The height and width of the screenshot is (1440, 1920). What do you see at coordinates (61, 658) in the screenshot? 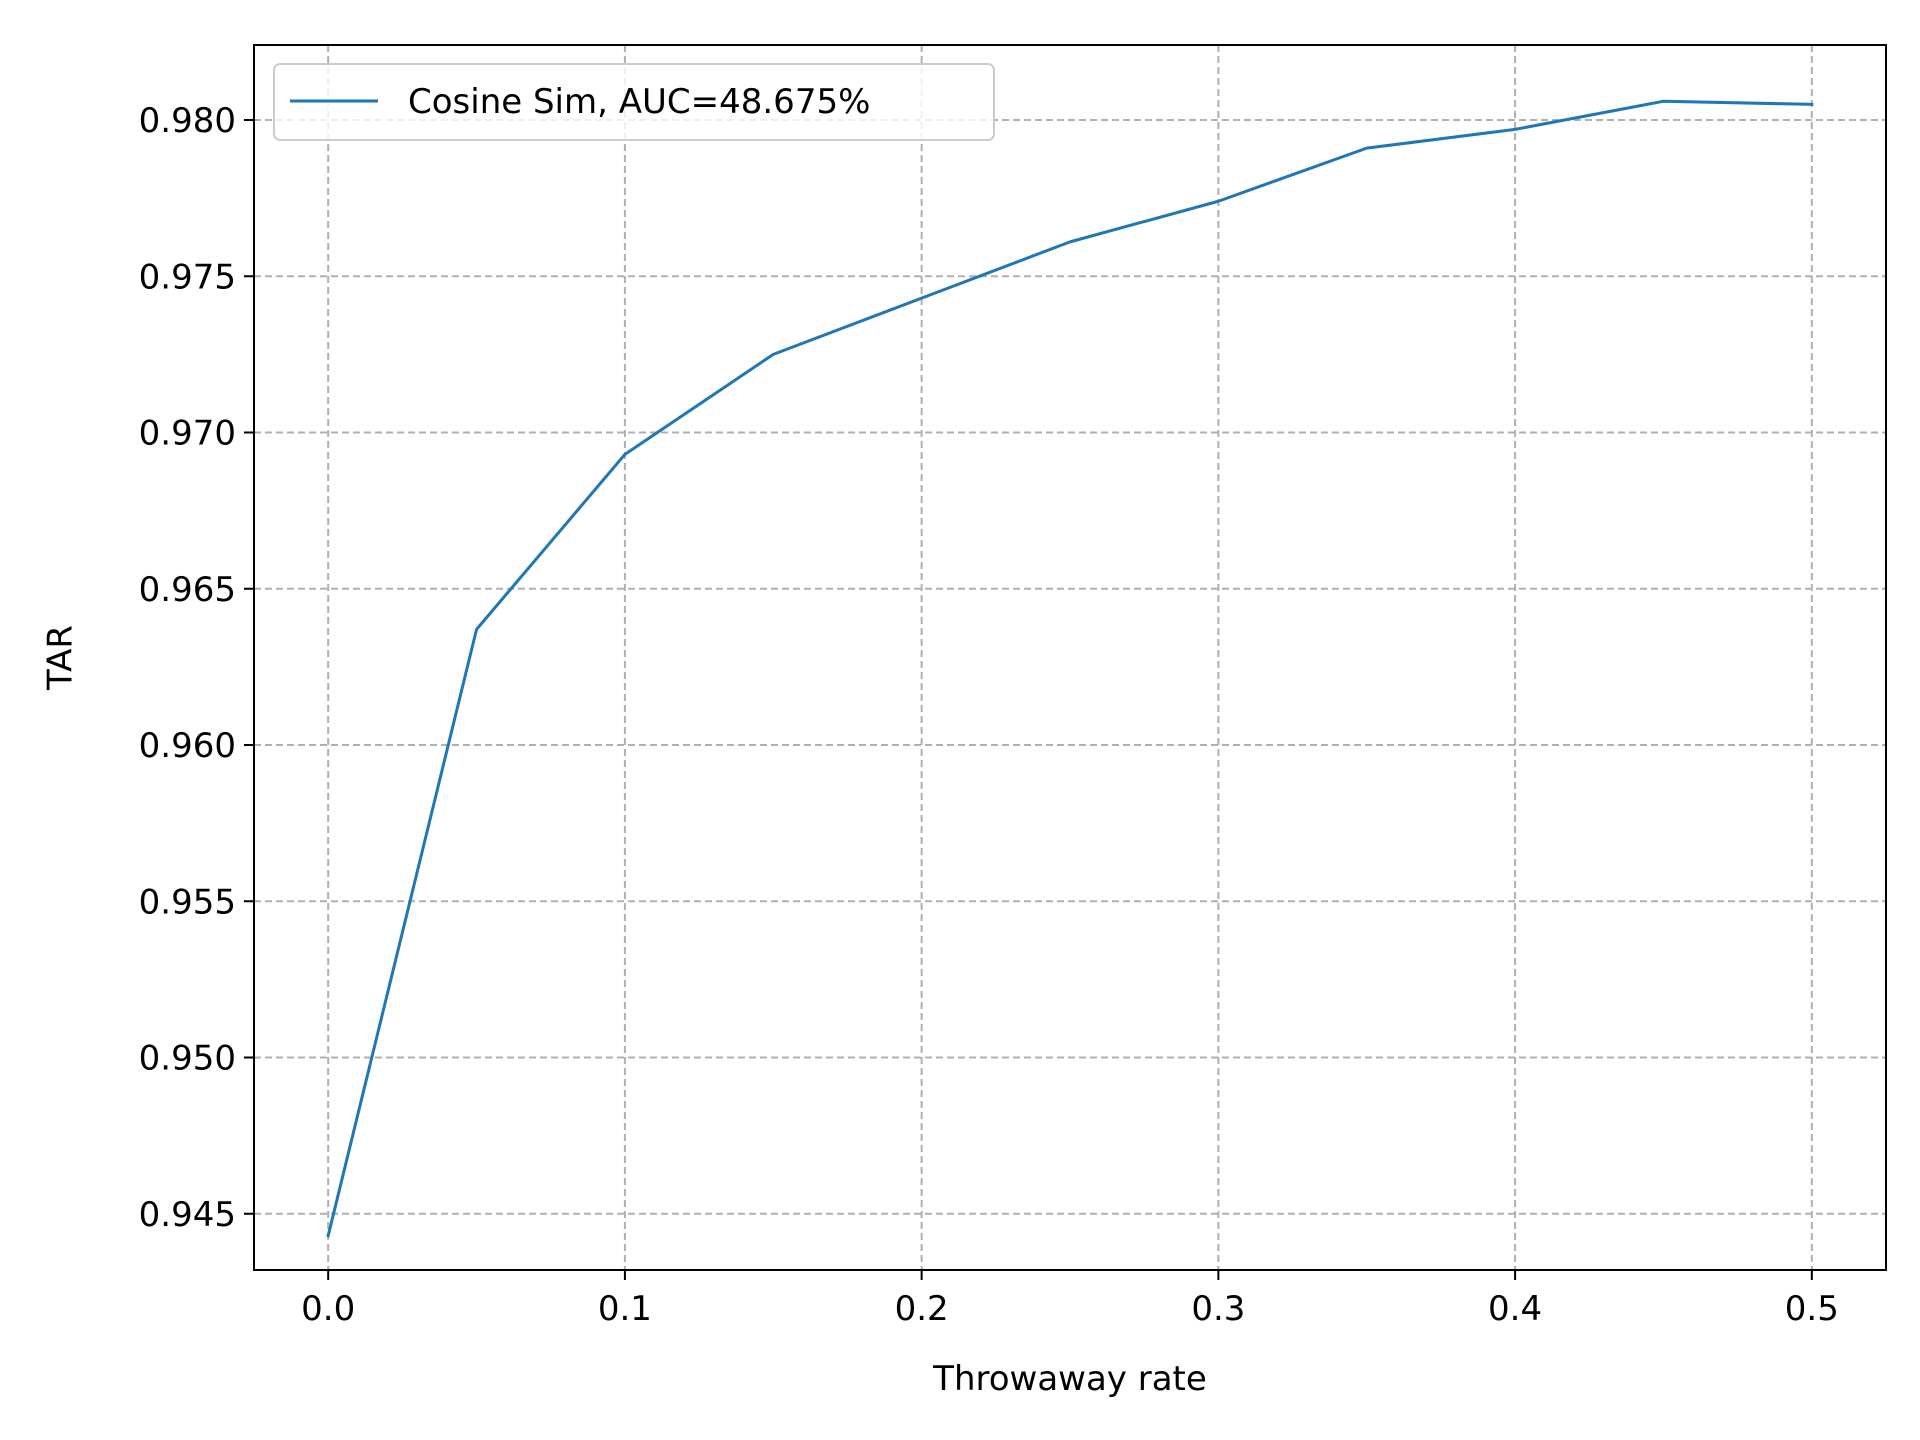
I see `y-axis-label: TAR` at bounding box center [61, 658].